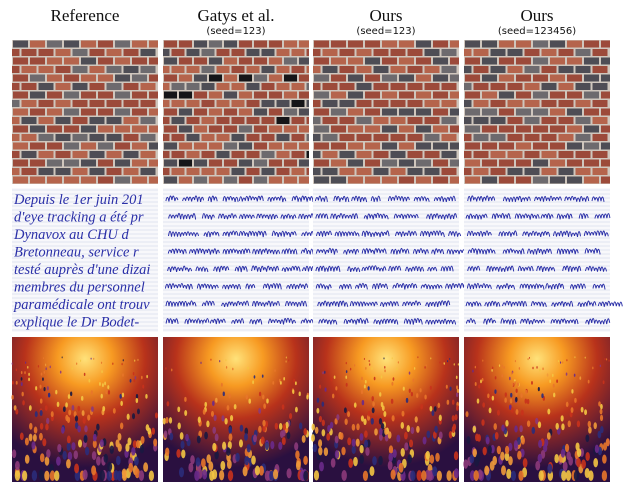 This screenshot has width=623, height=488. What do you see at coordinates (81, 305) in the screenshot?
I see `handwriting-line: paramédicale ont trouv` at bounding box center [81, 305].